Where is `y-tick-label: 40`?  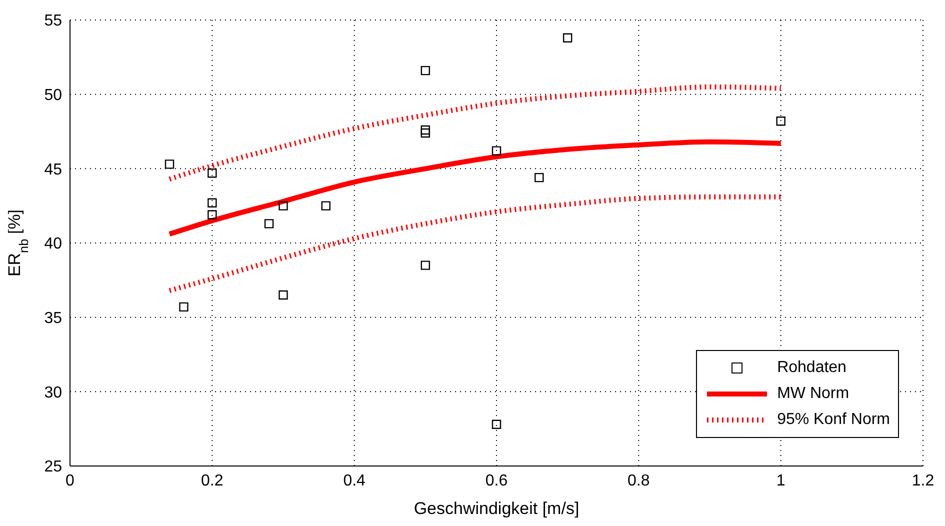 y-tick-label: 40 is located at coordinates (53, 244).